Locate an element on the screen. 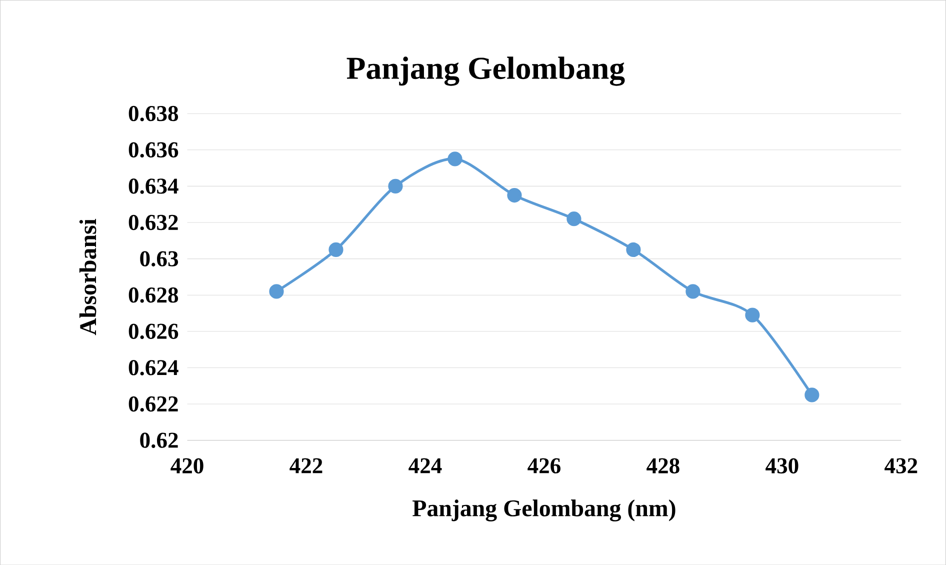 The image size is (946, 565). y-tick-label: 0.634 is located at coordinates (153, 186).